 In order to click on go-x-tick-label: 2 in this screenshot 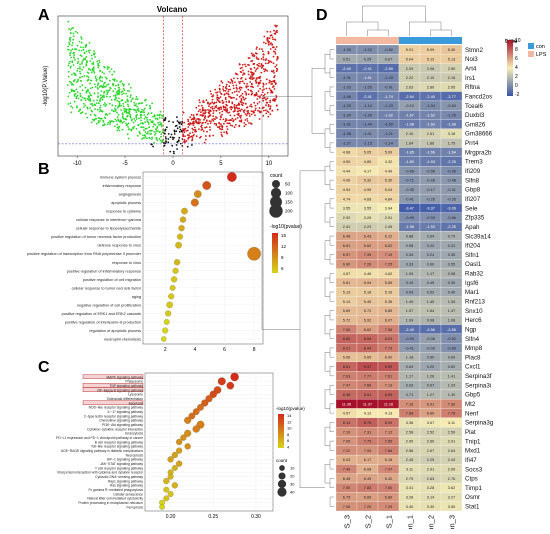, I will do `click(165, 350)`.